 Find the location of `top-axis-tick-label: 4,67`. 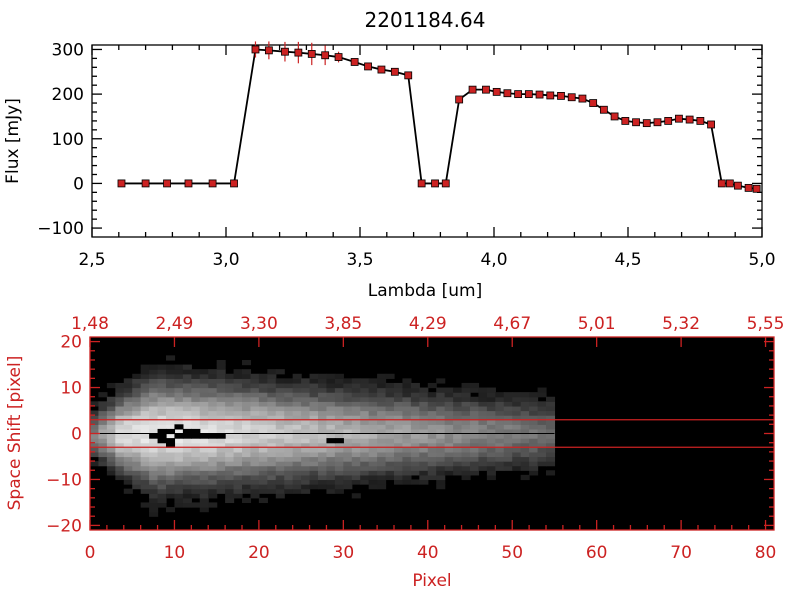

top-axis-tick-label: 4,67 is located at coordinates (512, 324).